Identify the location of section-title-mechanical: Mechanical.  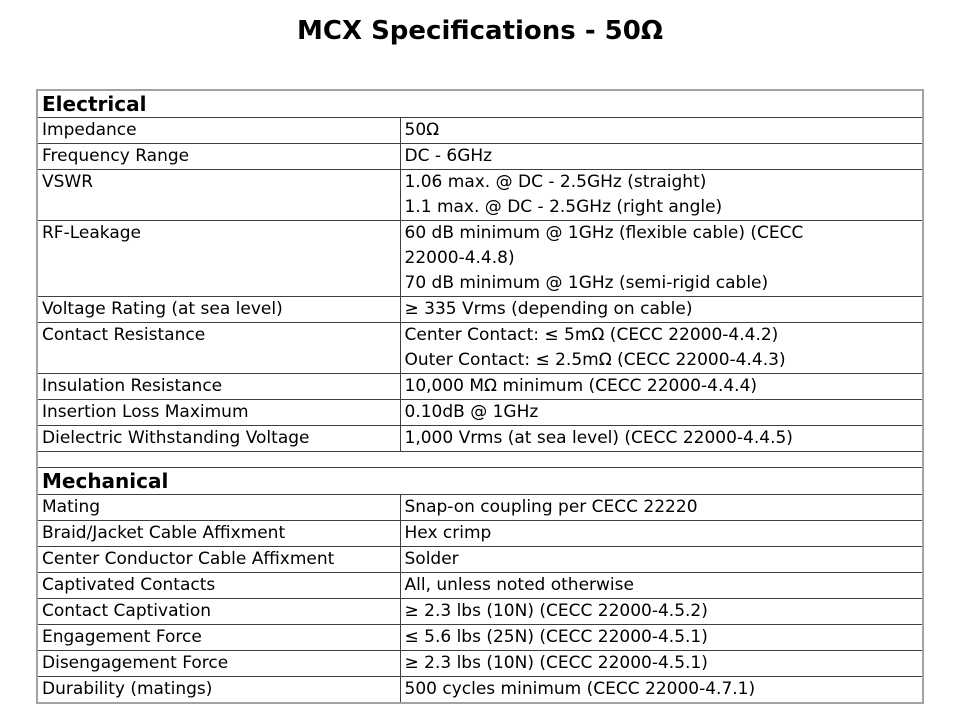
(480, 481).